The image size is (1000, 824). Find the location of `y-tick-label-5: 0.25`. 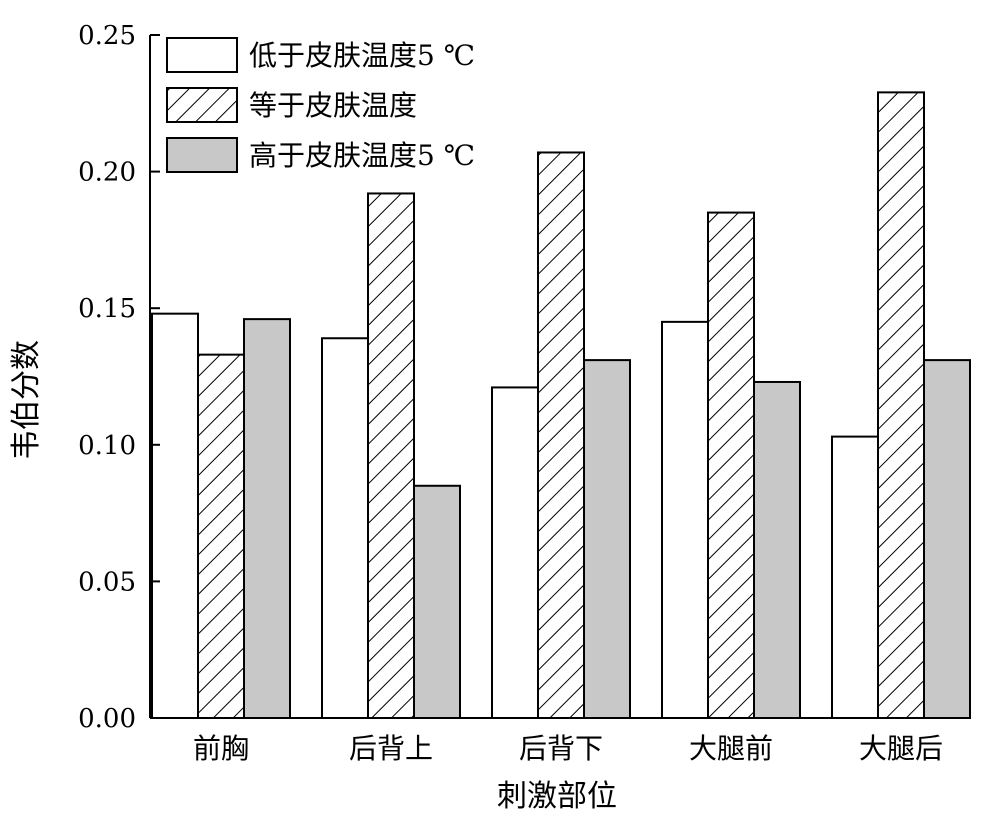

y-tick-label-5: 0.25 is located at coordinates (107, 36).